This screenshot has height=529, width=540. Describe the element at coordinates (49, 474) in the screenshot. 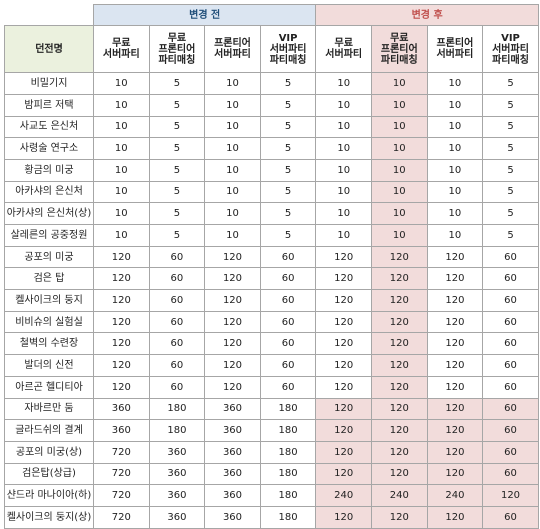

I see `dungeon-name: 검은탑(상급)` at that location.